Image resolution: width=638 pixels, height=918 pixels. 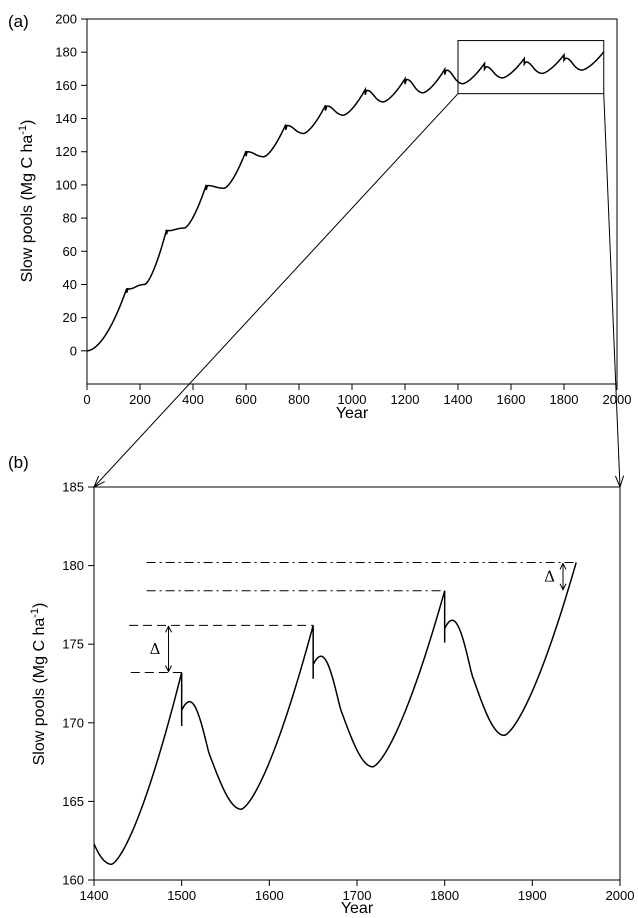 I want to click on a-y-tick-label: 200, so click(x=66, y=19).